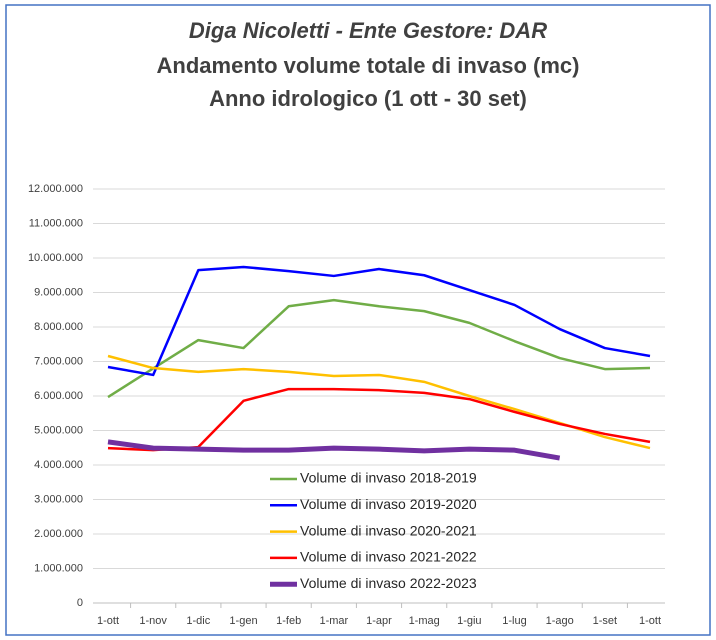  I want to click on y-tick-label: 3.000.000, so click(58, 499).